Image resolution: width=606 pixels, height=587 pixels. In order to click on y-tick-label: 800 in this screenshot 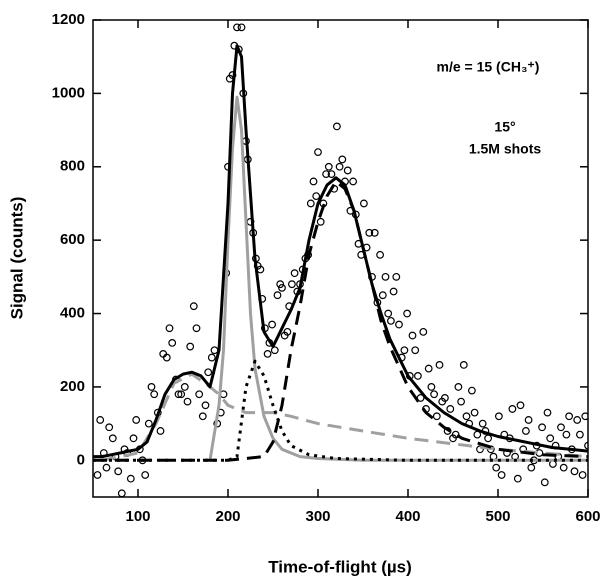, I will do `click(72, 166)`.